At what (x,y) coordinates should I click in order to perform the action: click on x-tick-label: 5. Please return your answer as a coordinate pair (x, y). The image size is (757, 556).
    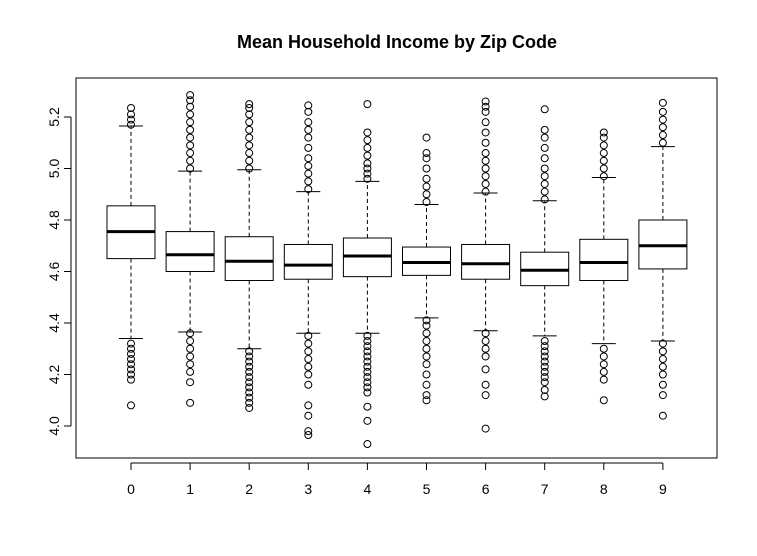
    Looking at the image, I should click on (427, 489).